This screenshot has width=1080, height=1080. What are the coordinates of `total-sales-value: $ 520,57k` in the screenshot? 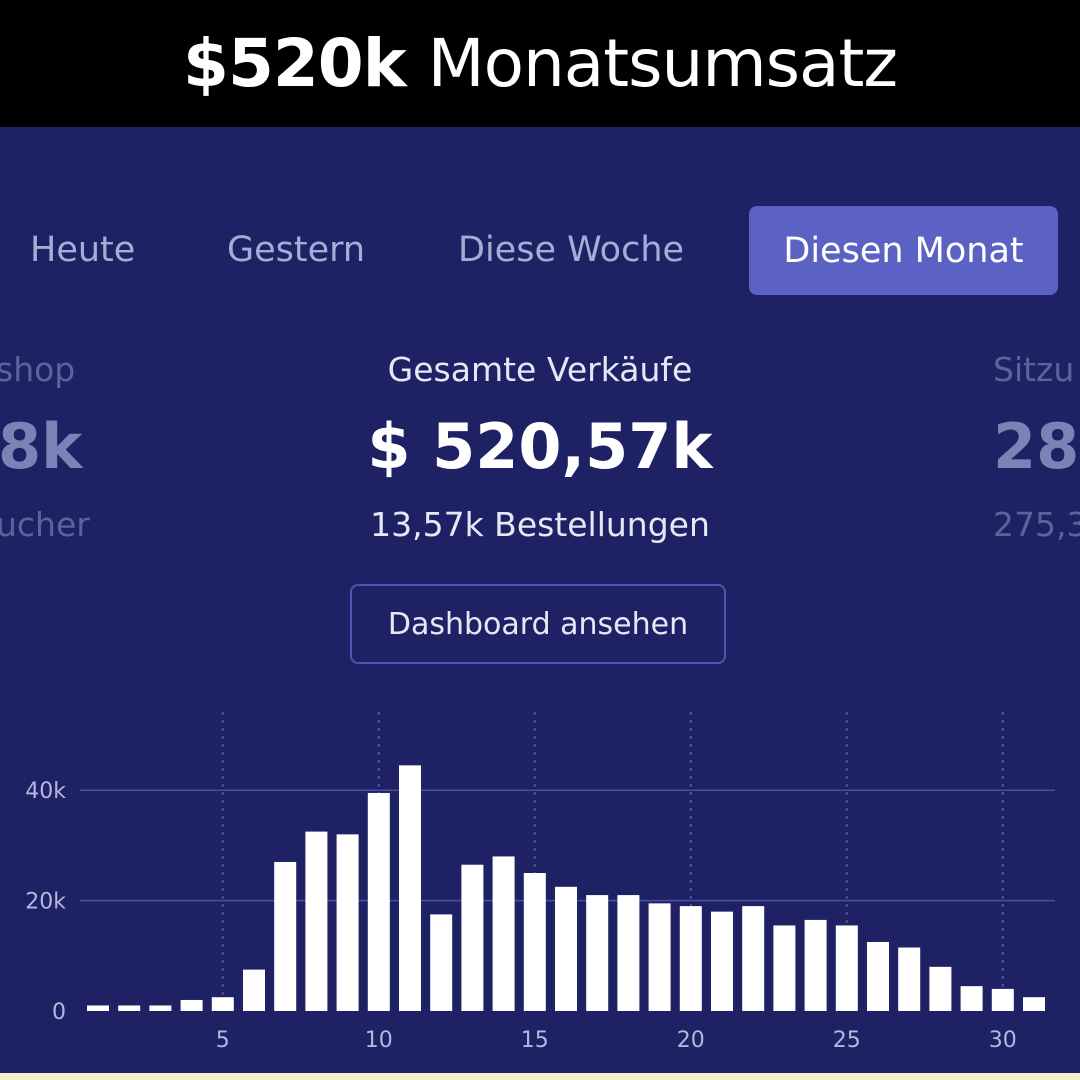 It's located at (540, 446).